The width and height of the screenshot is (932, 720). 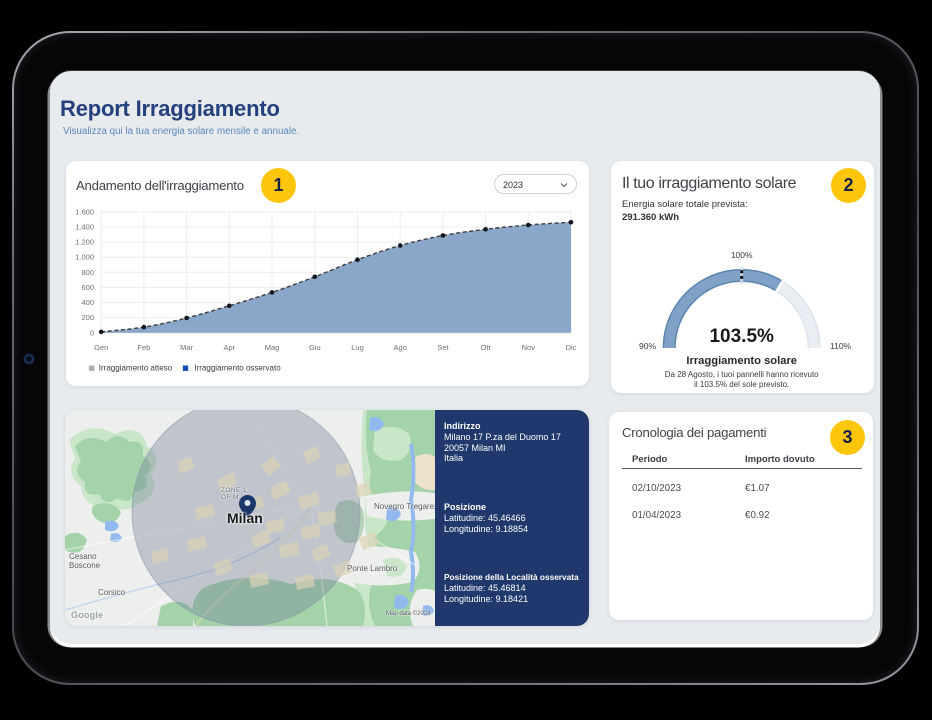 What do you see at coordinates (143, 347) in the screenshot?
I see `svg-text: Feb` at bounding box center [143, 347].